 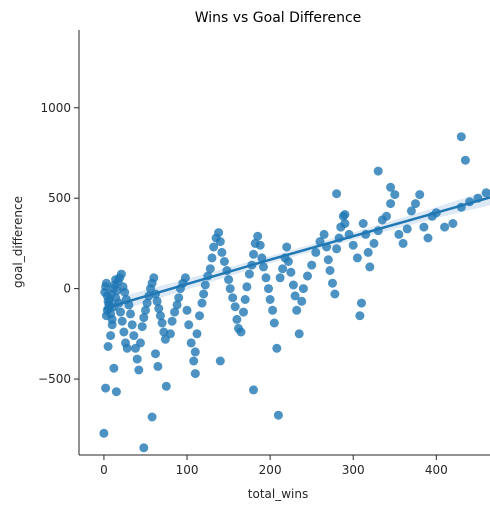 What do you see at coordinates (104, 470) in the screenshot?
I see `x-tick-label: 0` at bounding box center [104, 470].